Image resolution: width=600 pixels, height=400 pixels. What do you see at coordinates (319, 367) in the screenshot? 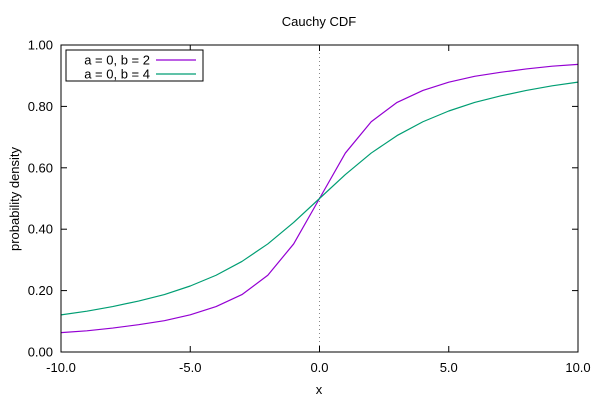
I see `x-tick-label: 0.0` at bounding box center [319, 367].